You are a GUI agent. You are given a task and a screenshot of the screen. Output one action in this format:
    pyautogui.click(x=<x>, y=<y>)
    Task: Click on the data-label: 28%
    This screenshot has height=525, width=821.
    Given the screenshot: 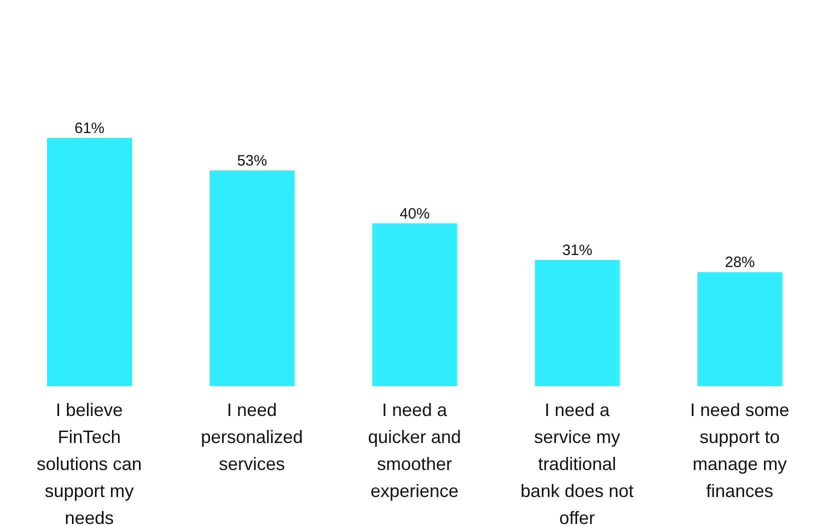 What is the action you would take?
    pyautogui.click(x=739, y=263)
    